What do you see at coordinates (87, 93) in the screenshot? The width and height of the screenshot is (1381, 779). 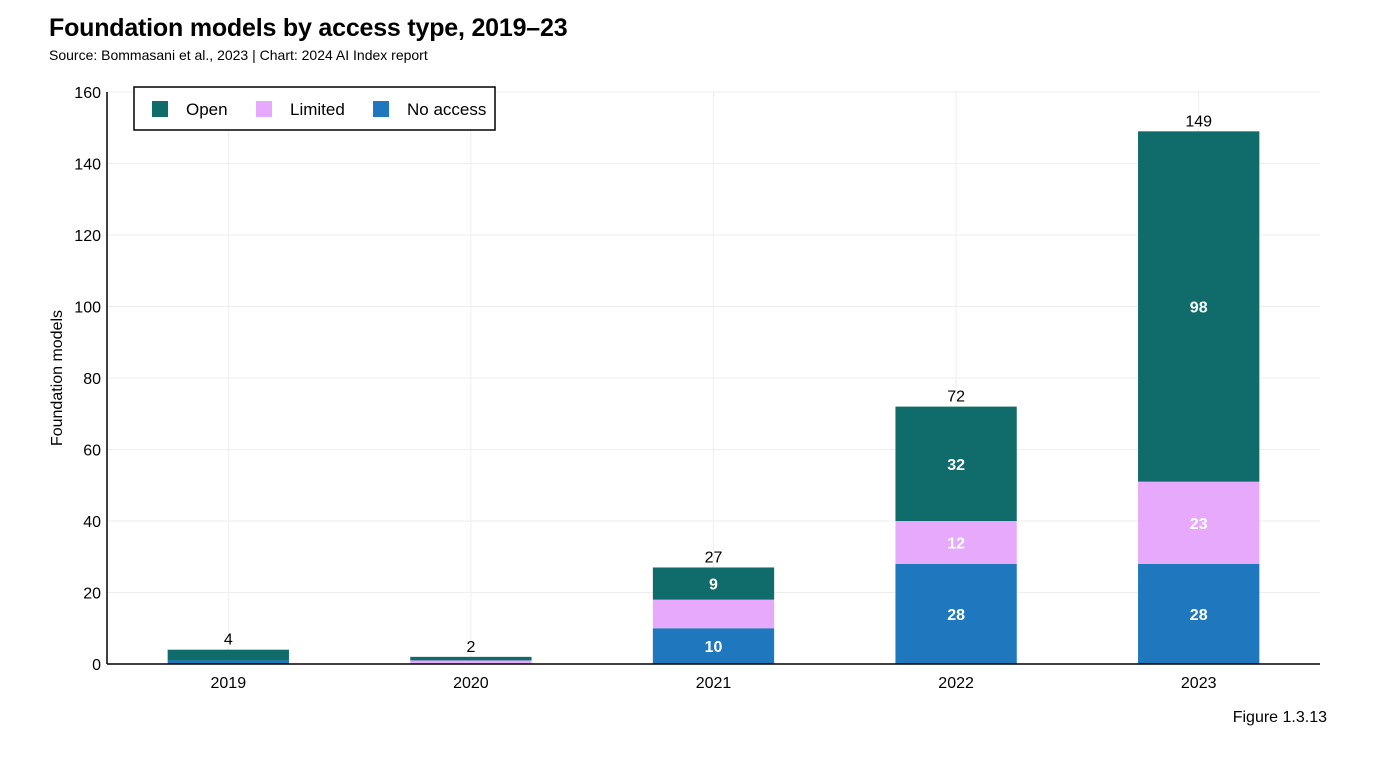 I see `y-tick-label: 160` at bounding box center [87, 93].